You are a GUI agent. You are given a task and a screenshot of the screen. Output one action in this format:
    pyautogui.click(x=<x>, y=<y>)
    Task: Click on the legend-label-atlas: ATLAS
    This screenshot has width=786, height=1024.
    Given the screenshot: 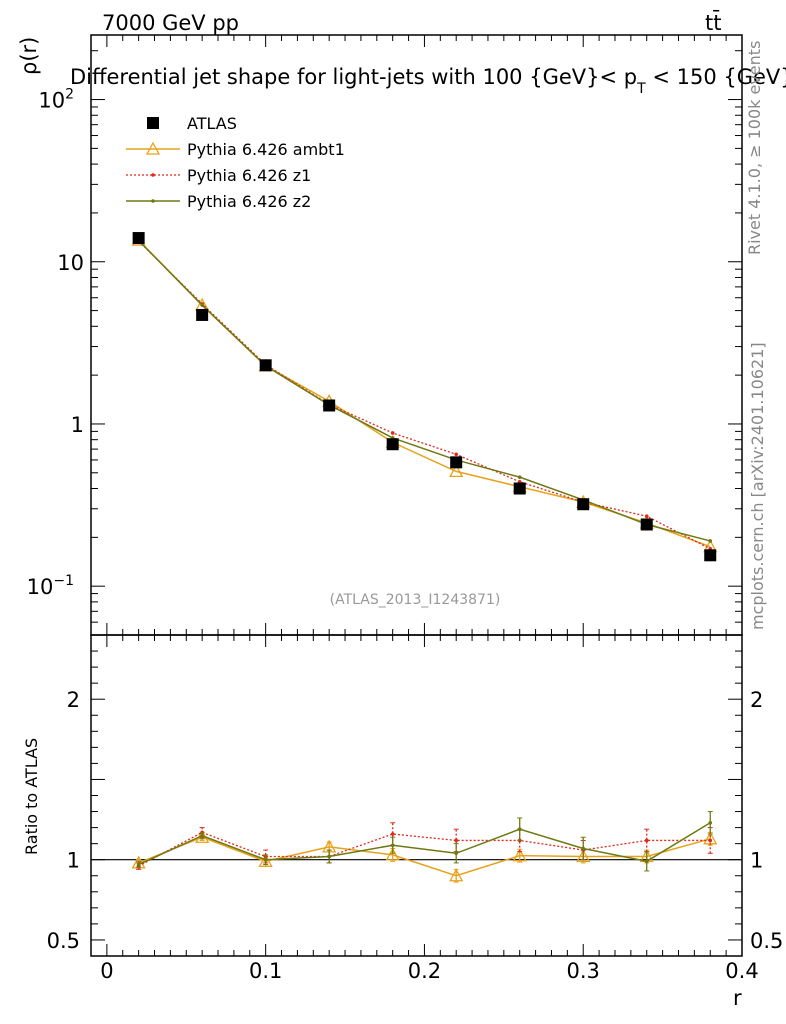 What is the action you would take?
    pyautogui.click(x=212, y=123)
    